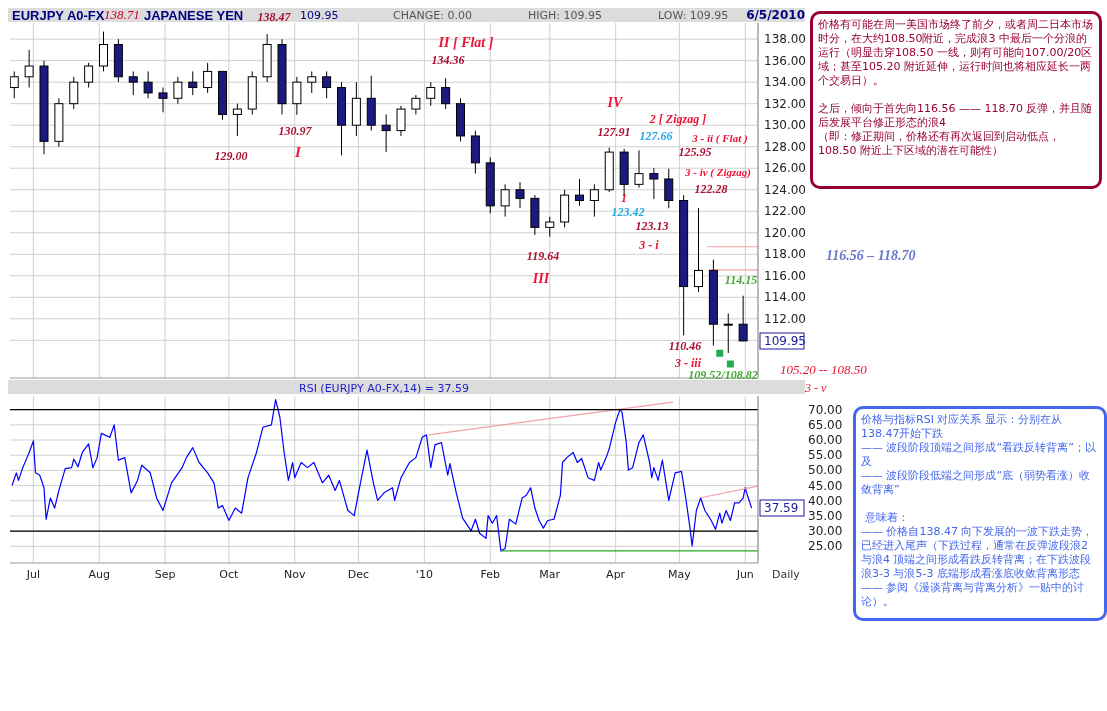 This screenshot has width=1107, height=711. Describe the element at coordinates (824, 369) in the screenshot. I see `text: 105.20 -- 108.50` at that location.